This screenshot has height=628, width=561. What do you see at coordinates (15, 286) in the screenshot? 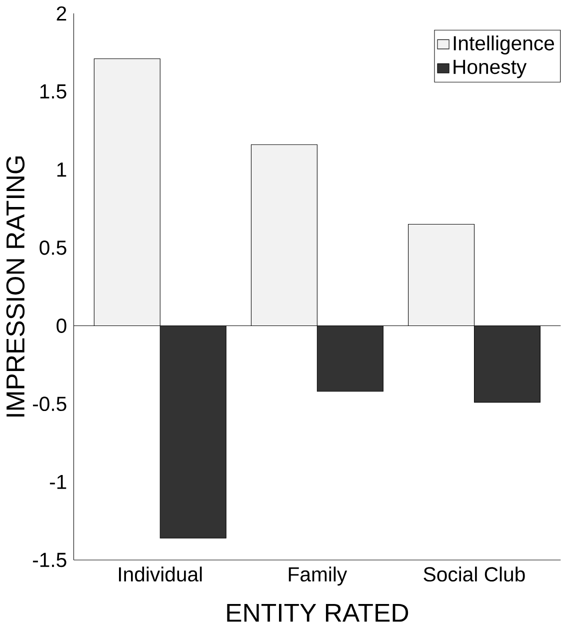
I see `y-axis-title: IMPRESSION RATING` at bounding box center [15, 286].